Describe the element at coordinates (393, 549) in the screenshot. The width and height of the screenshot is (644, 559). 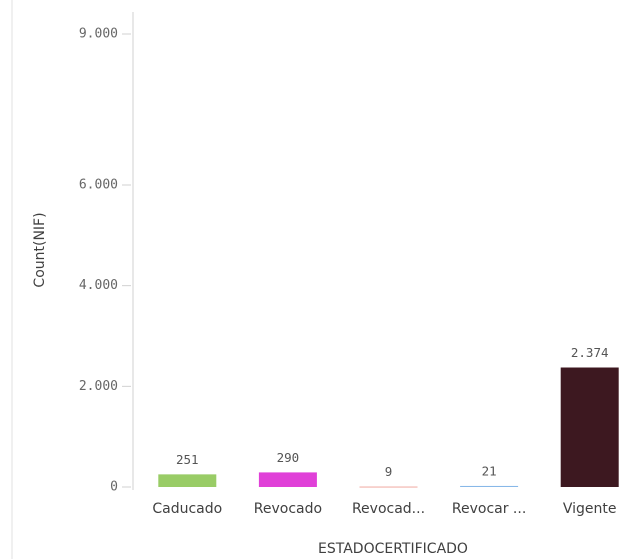
I see `x-axis-title: ESTADOCERTIFICADO` at that location.